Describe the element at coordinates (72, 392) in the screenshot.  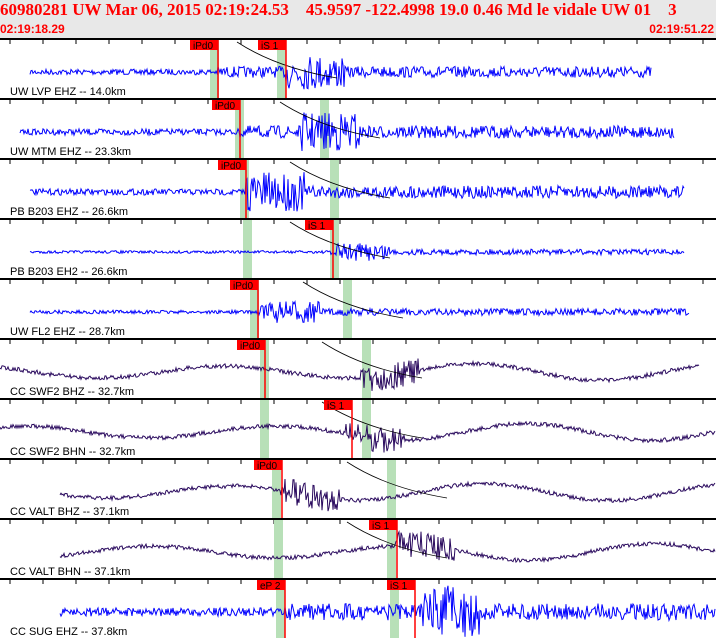
I see `station-label: CC SWF2 BHZ -- 32.7km` at that location.